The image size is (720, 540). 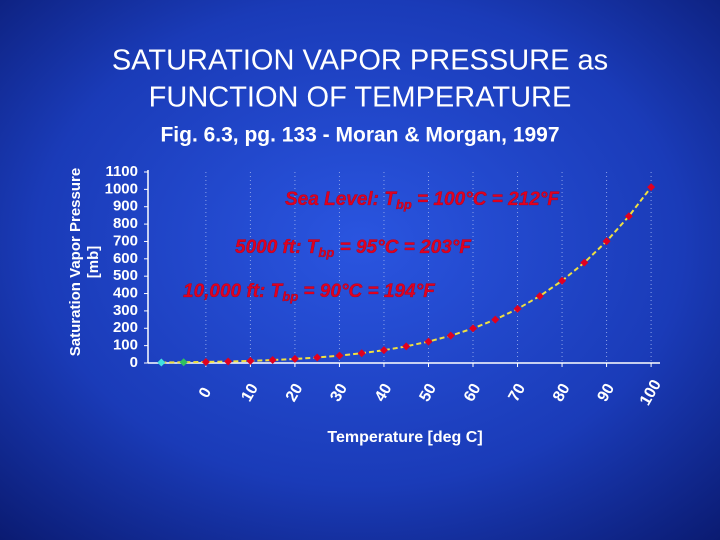 What do you see at coordinates (125, 310) in the screenshot?
I see `y-tick-label: 300` at bounding box center [125, 310].